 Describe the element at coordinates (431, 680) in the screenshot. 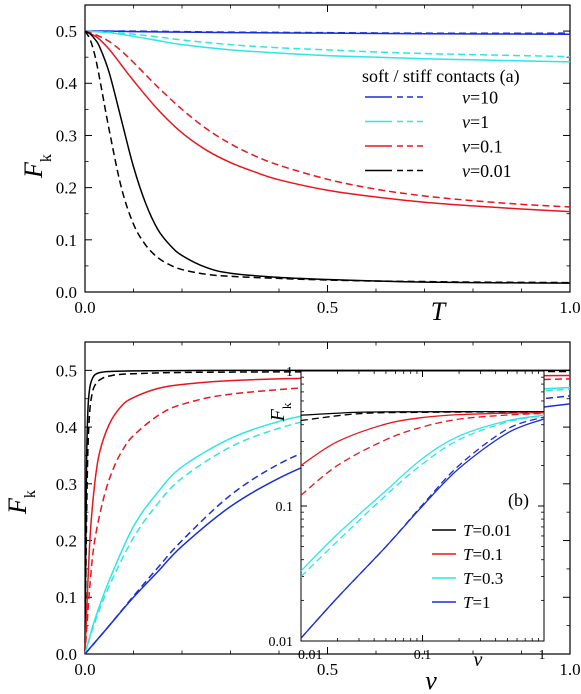

I see `bottom-x-axis-label: v` at that location.